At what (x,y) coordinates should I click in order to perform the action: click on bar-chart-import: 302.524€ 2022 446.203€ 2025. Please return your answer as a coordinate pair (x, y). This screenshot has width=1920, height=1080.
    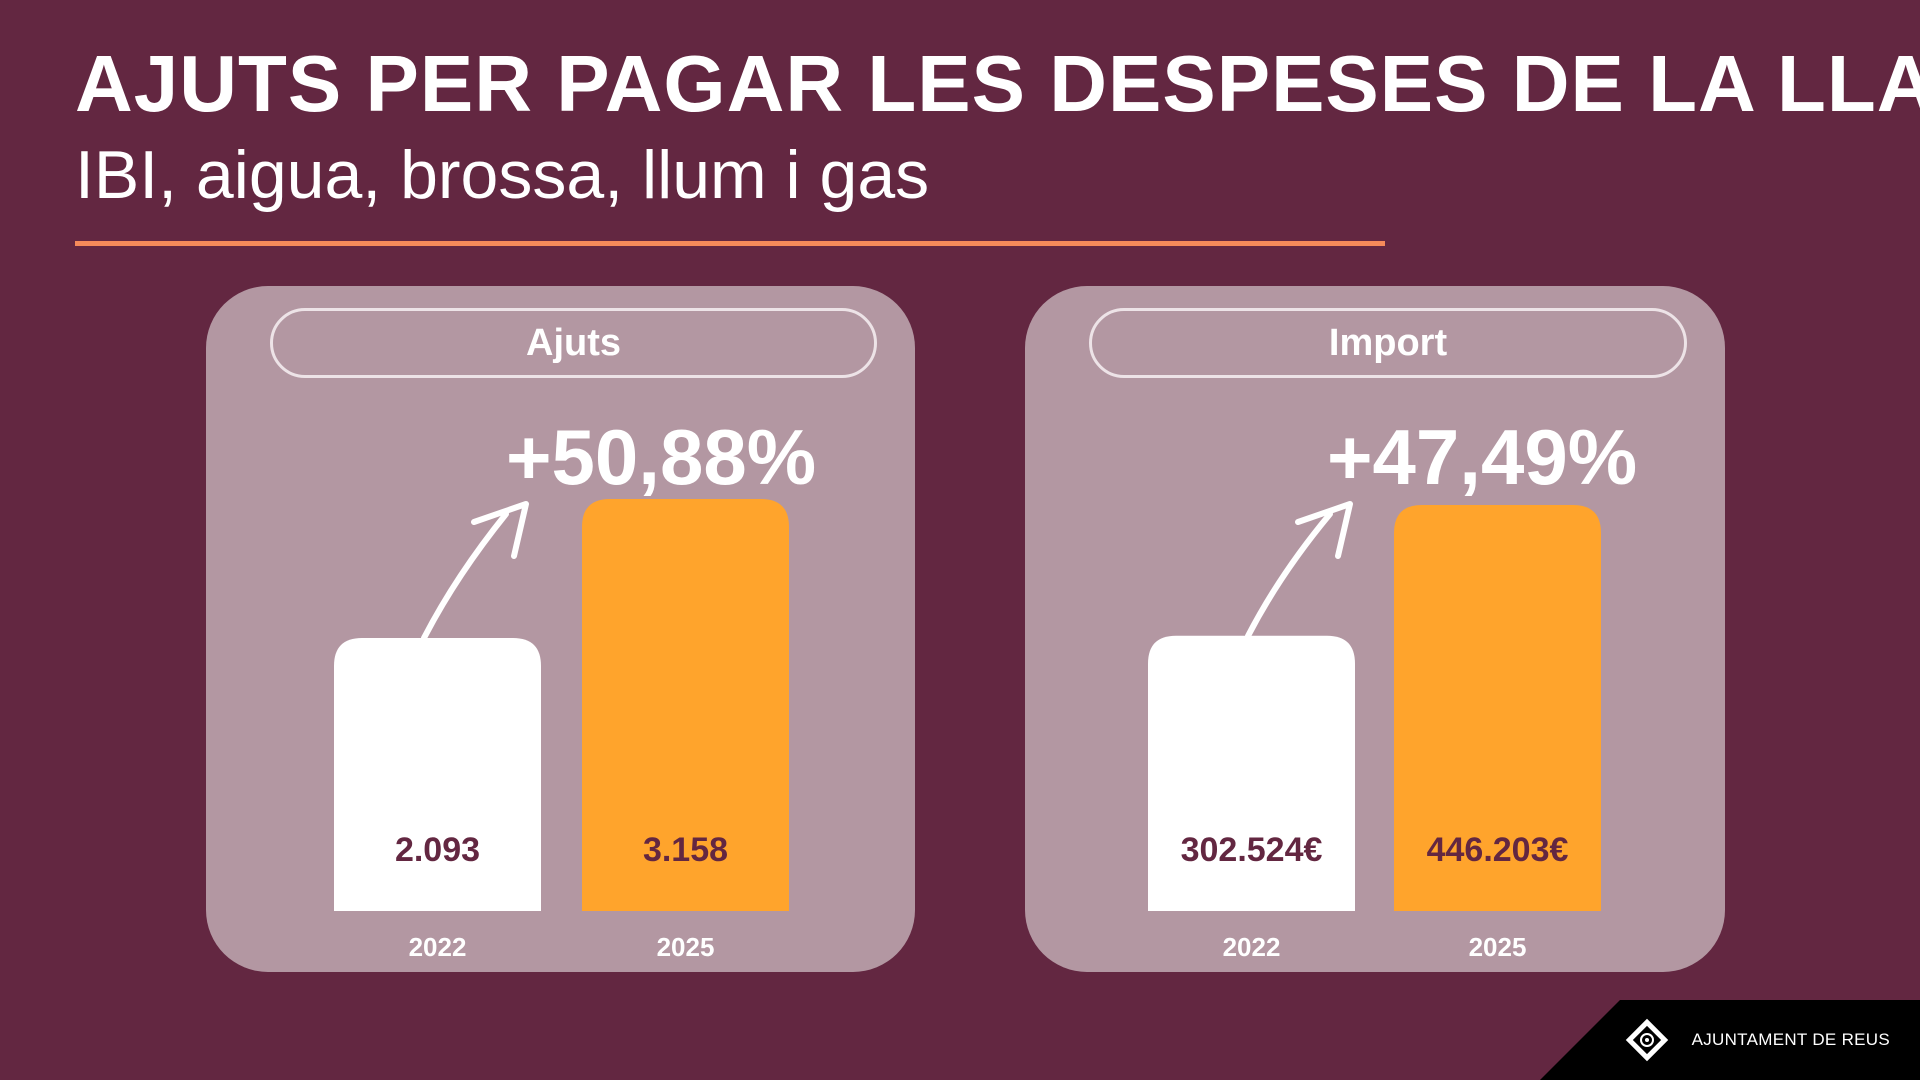
    Looking at the image, I should click on (1374, 731).